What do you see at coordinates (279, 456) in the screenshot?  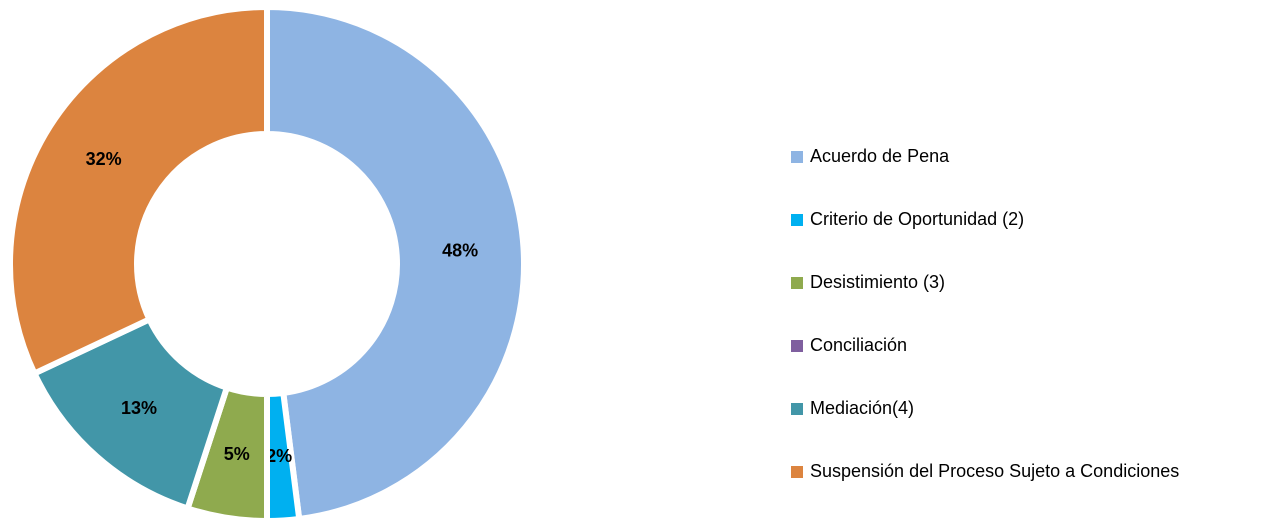 I see `data-label: 2%` at bounding box center [279, 456].